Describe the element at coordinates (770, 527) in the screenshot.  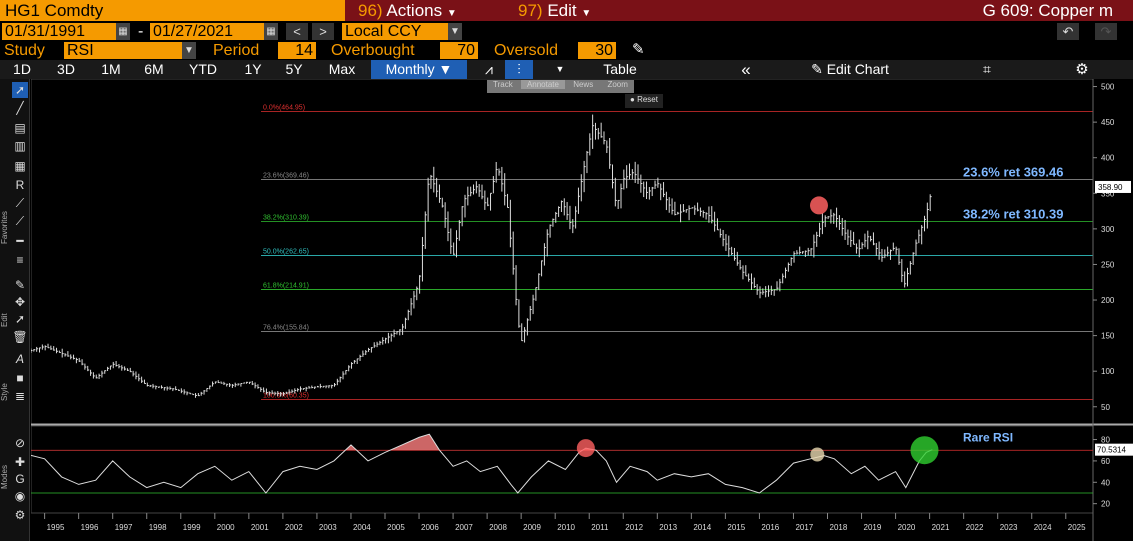
I see `x-tick-label: 2016` at that location.